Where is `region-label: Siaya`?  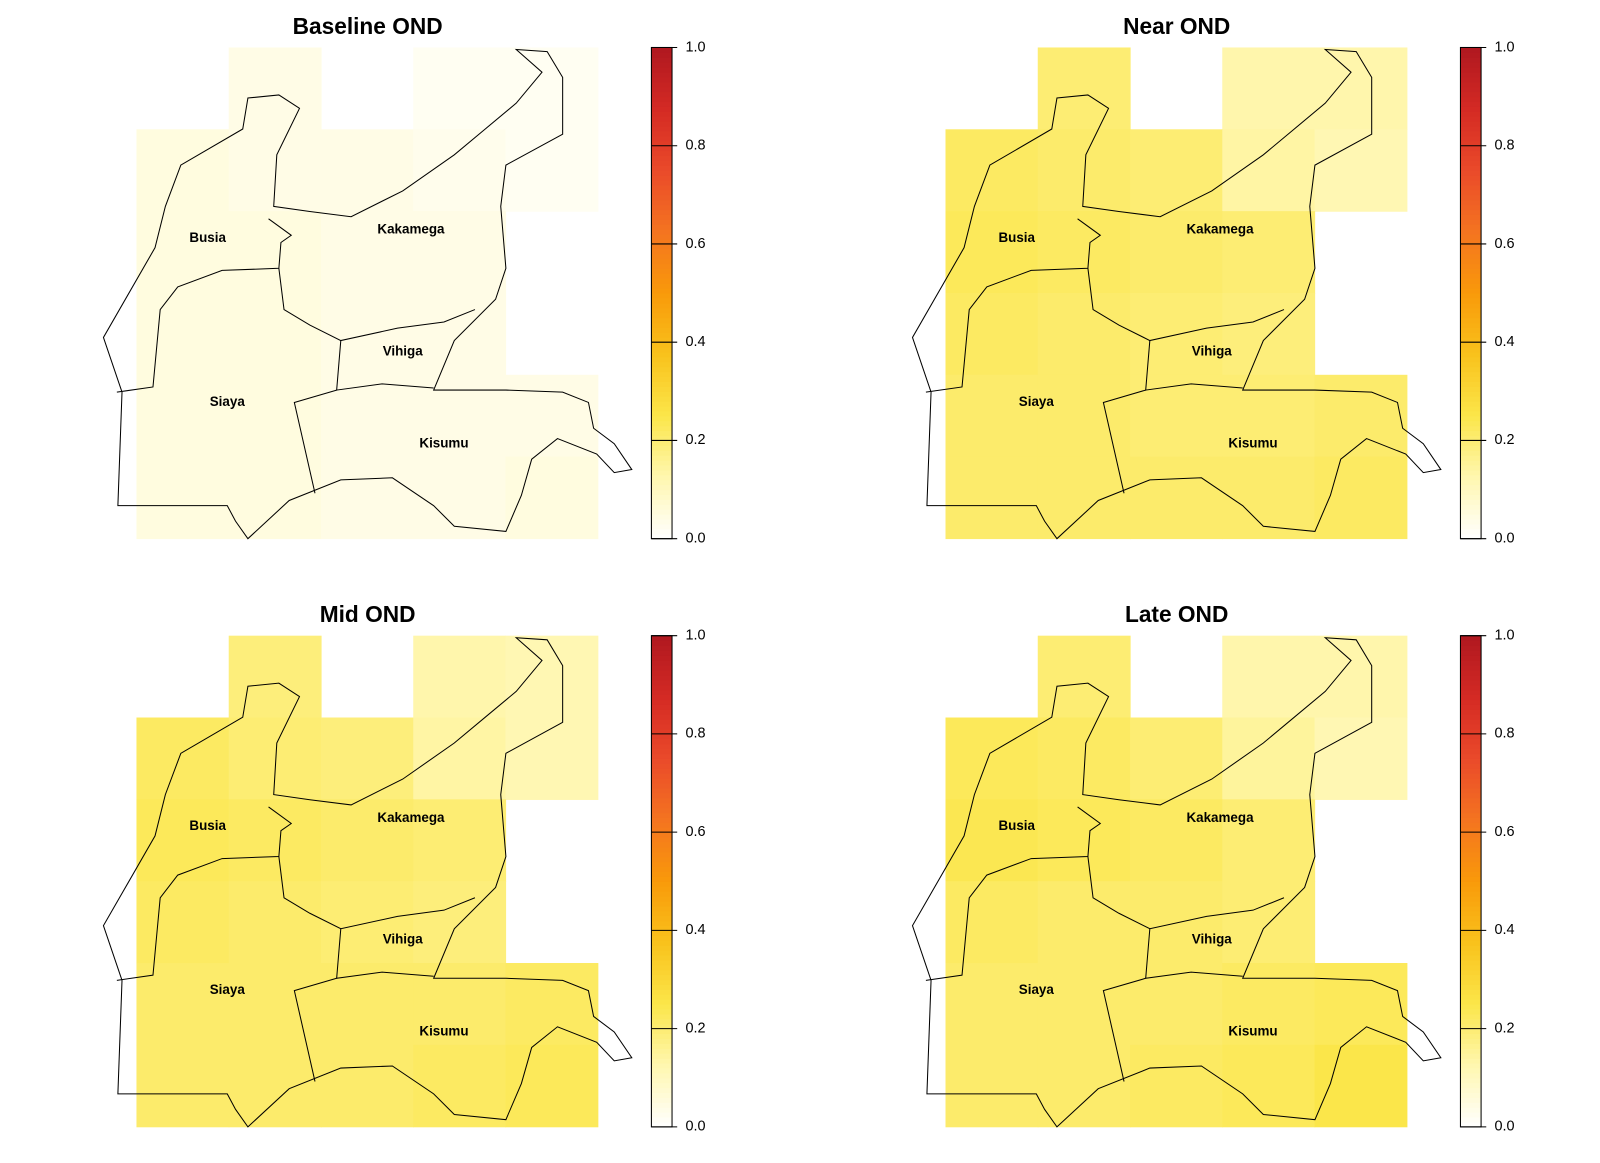 region-label: Siaya is located at coordinates (228, 989).